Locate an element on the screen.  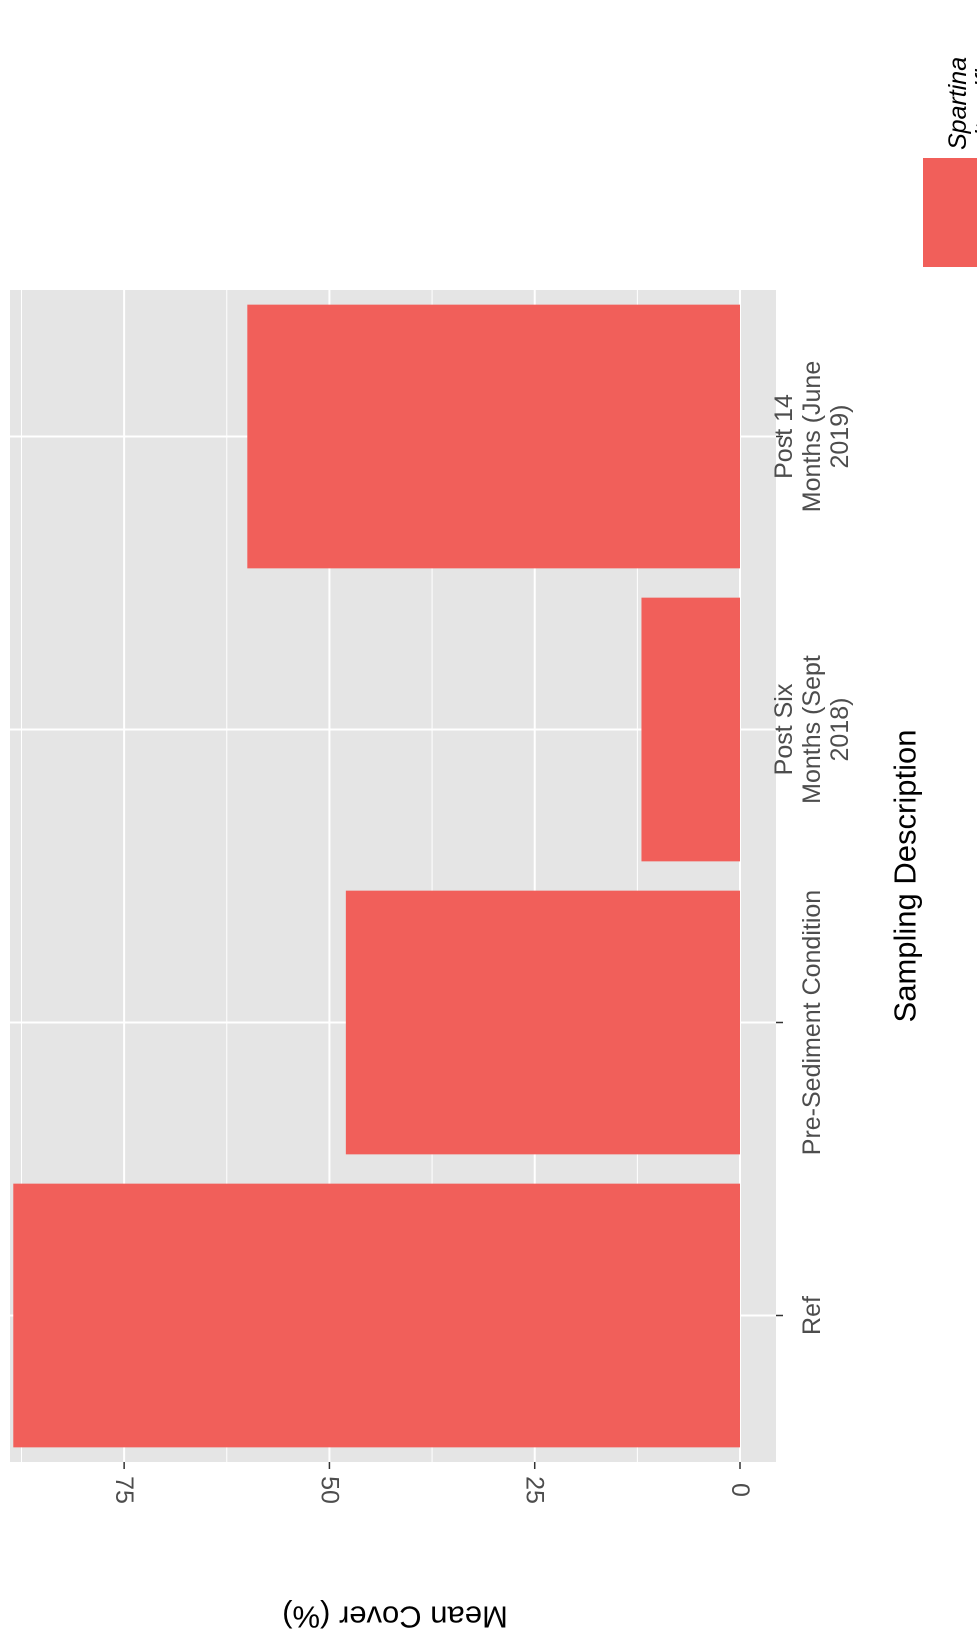
category-label-line: Post Six is located at coordinates (784, 729).